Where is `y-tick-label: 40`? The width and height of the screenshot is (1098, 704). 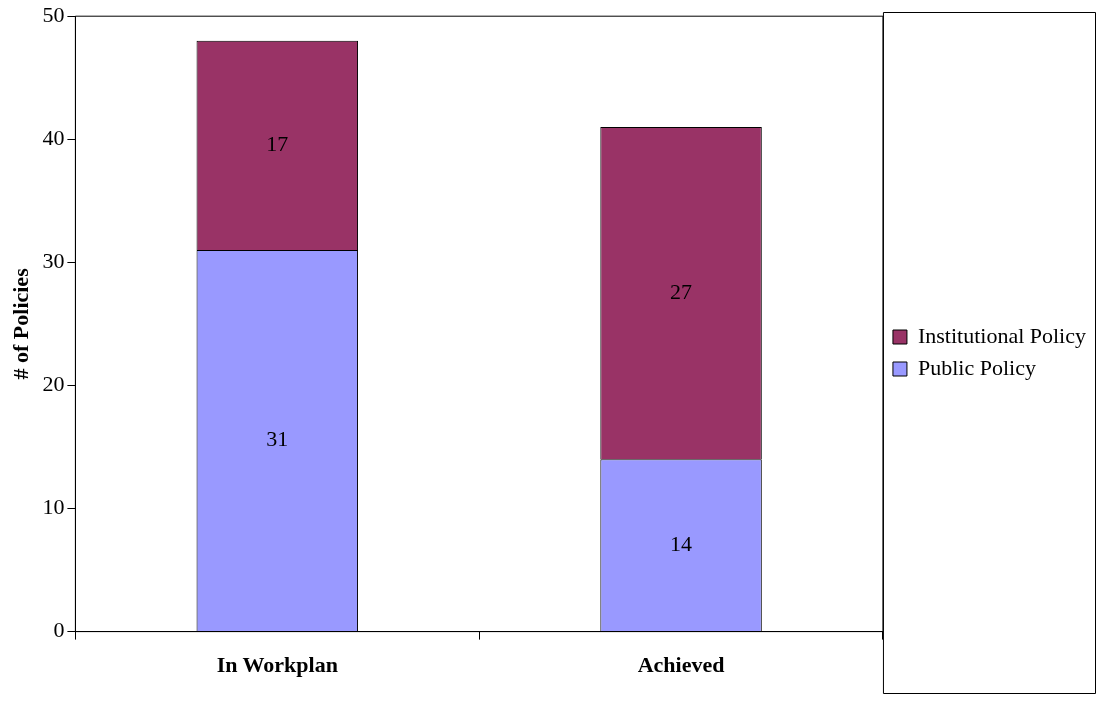
y-tick-label: 40 is located at coordinates (53, 138).